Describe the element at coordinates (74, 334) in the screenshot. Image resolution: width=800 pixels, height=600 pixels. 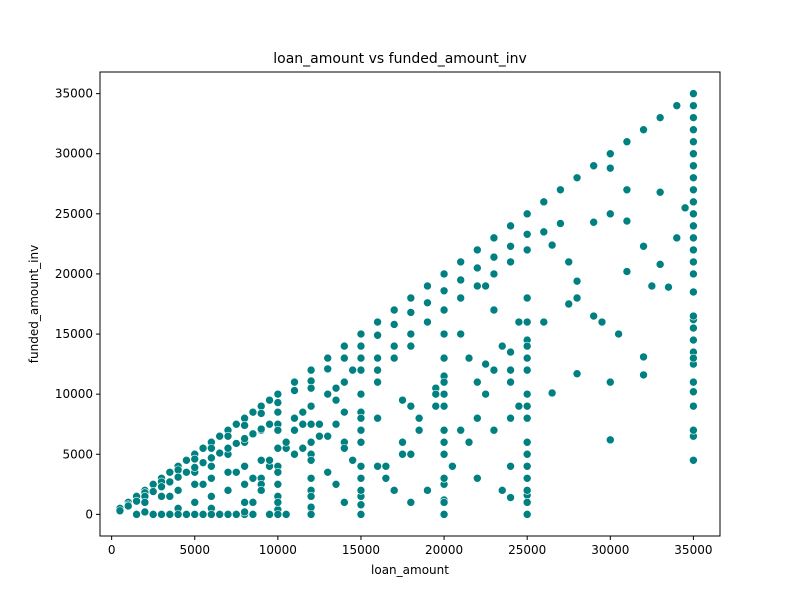
I see `y-tick-label: 15000` at that location.